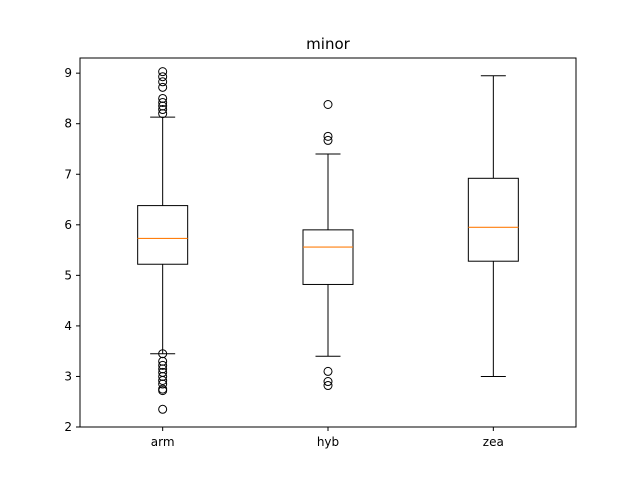 Image resolution: width=640 pixels, height=480 pixels. Describe the element at coordinates (68, 275) in the screenshot. I see `y-tick-label: 5` at that location.